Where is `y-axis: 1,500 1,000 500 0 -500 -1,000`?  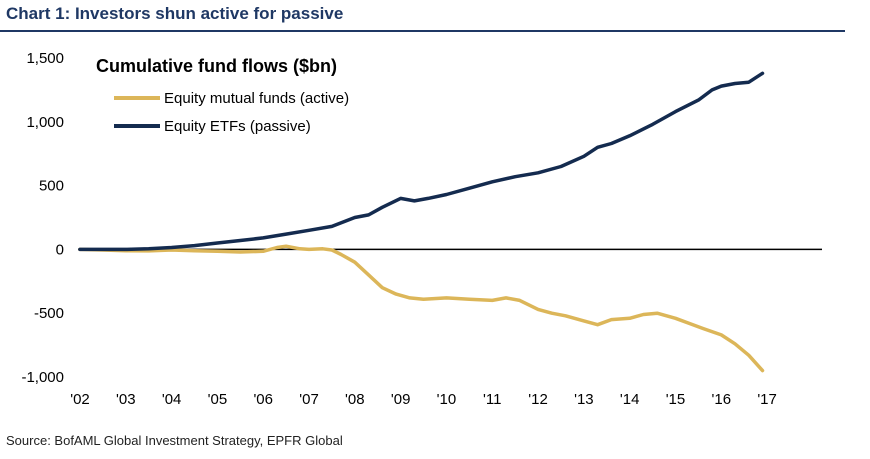 y-axis: 1,500 1,000 500 0 -500 -1,000 is located at coordinates (42, 218).